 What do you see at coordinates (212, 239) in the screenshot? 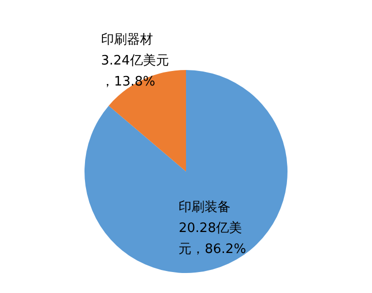
I see `data-label: 20.28亿美元，86.2%` at bounding box center [212, 239].